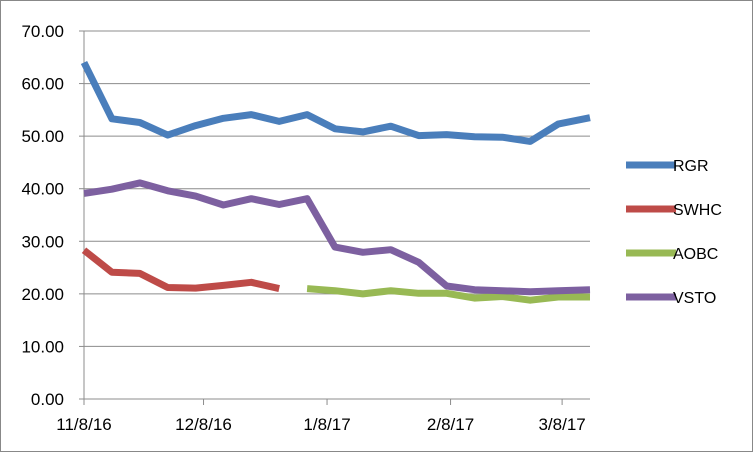 The width and height of the screenshot is (753, 452). I want to click on y-tick-label: 40.00, so click(42, 189).